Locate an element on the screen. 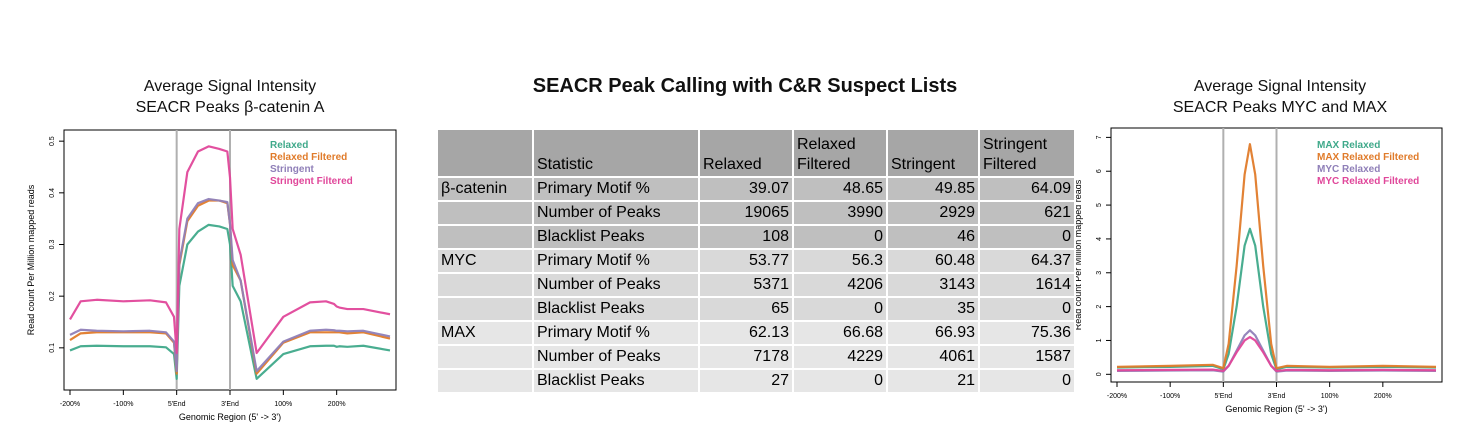 Image resolution: width=1462 pixels, height=436 pixels. value-cell: 65 is located at coordinates (746, 309).